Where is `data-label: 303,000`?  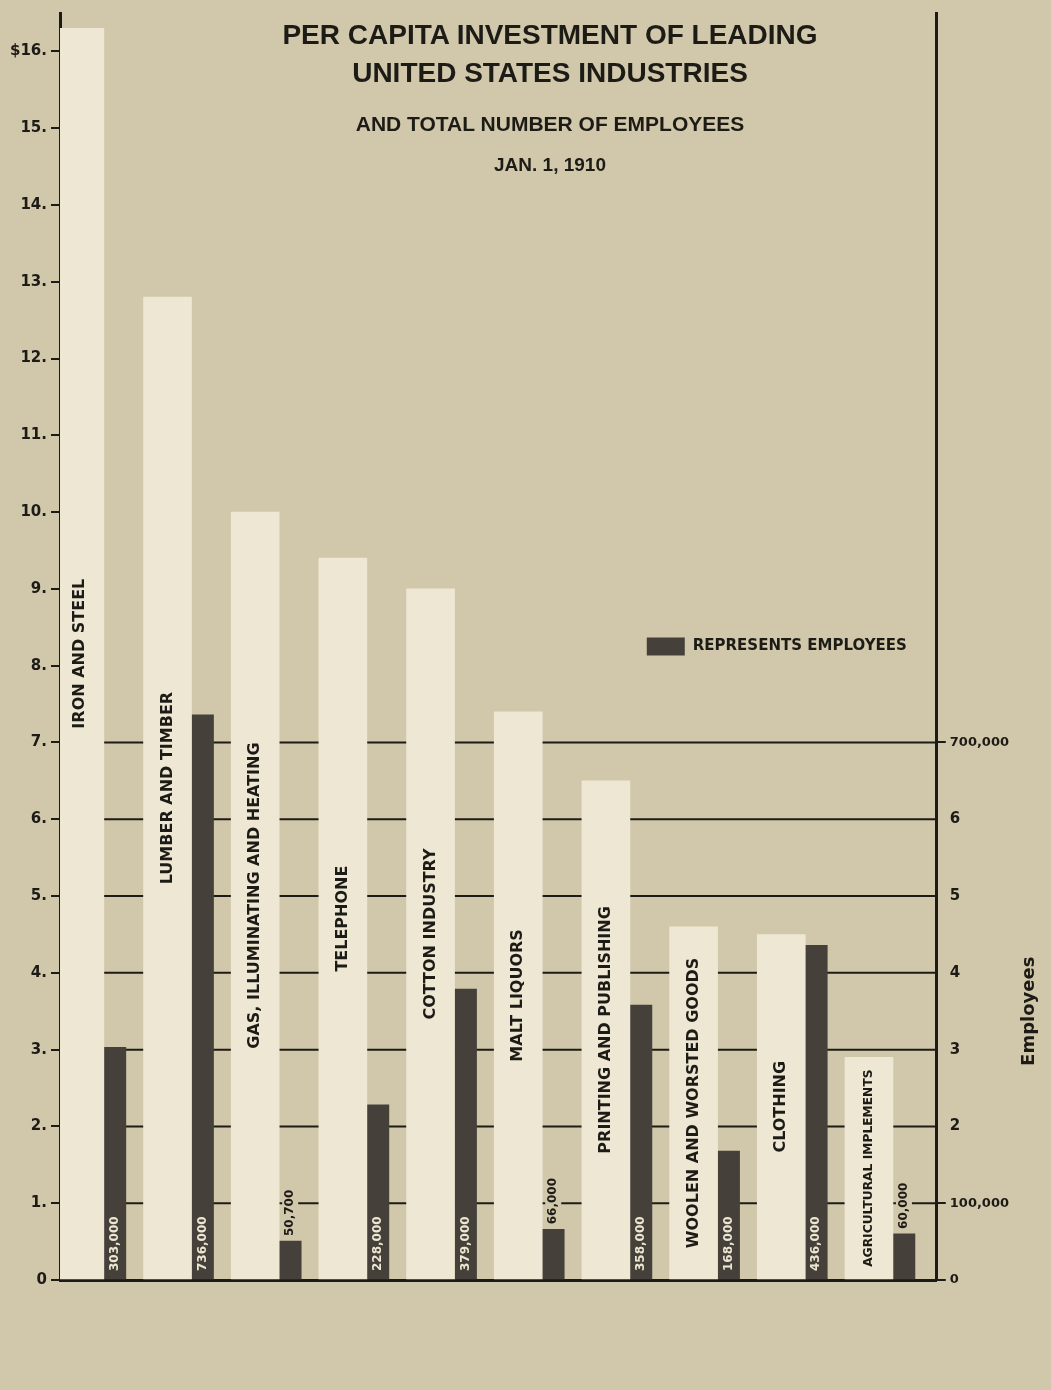
data-label: 303,000 is located at coordinates (113, 1243).